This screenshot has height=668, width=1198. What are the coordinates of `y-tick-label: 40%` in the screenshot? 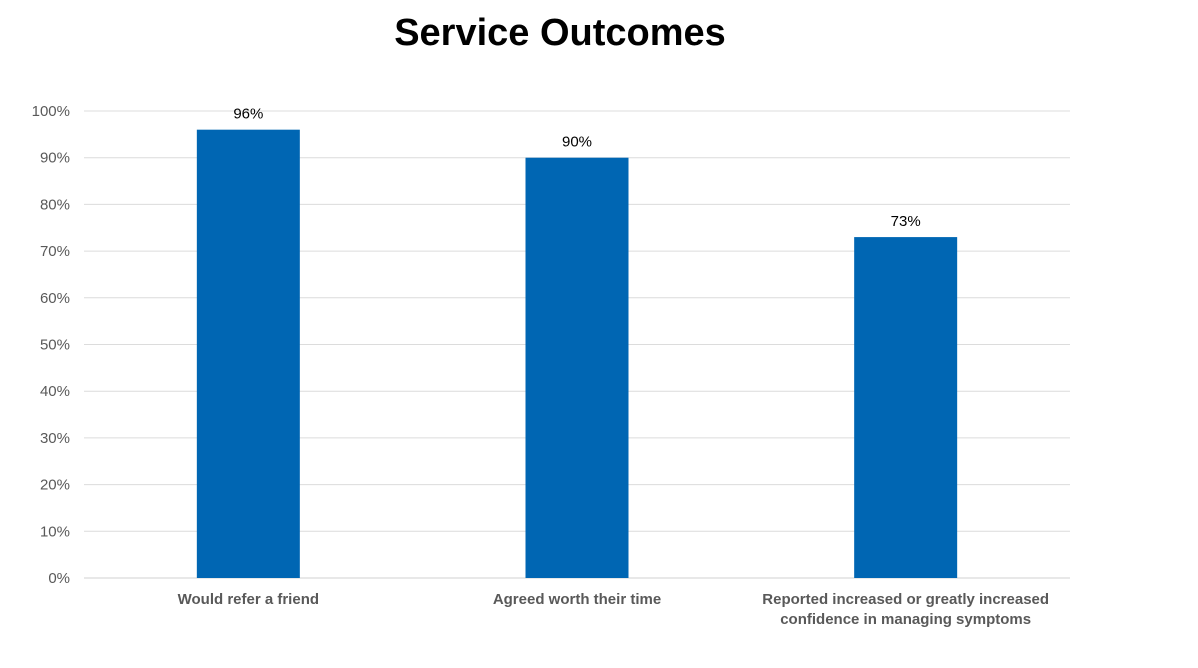 It's located at (55, 391).